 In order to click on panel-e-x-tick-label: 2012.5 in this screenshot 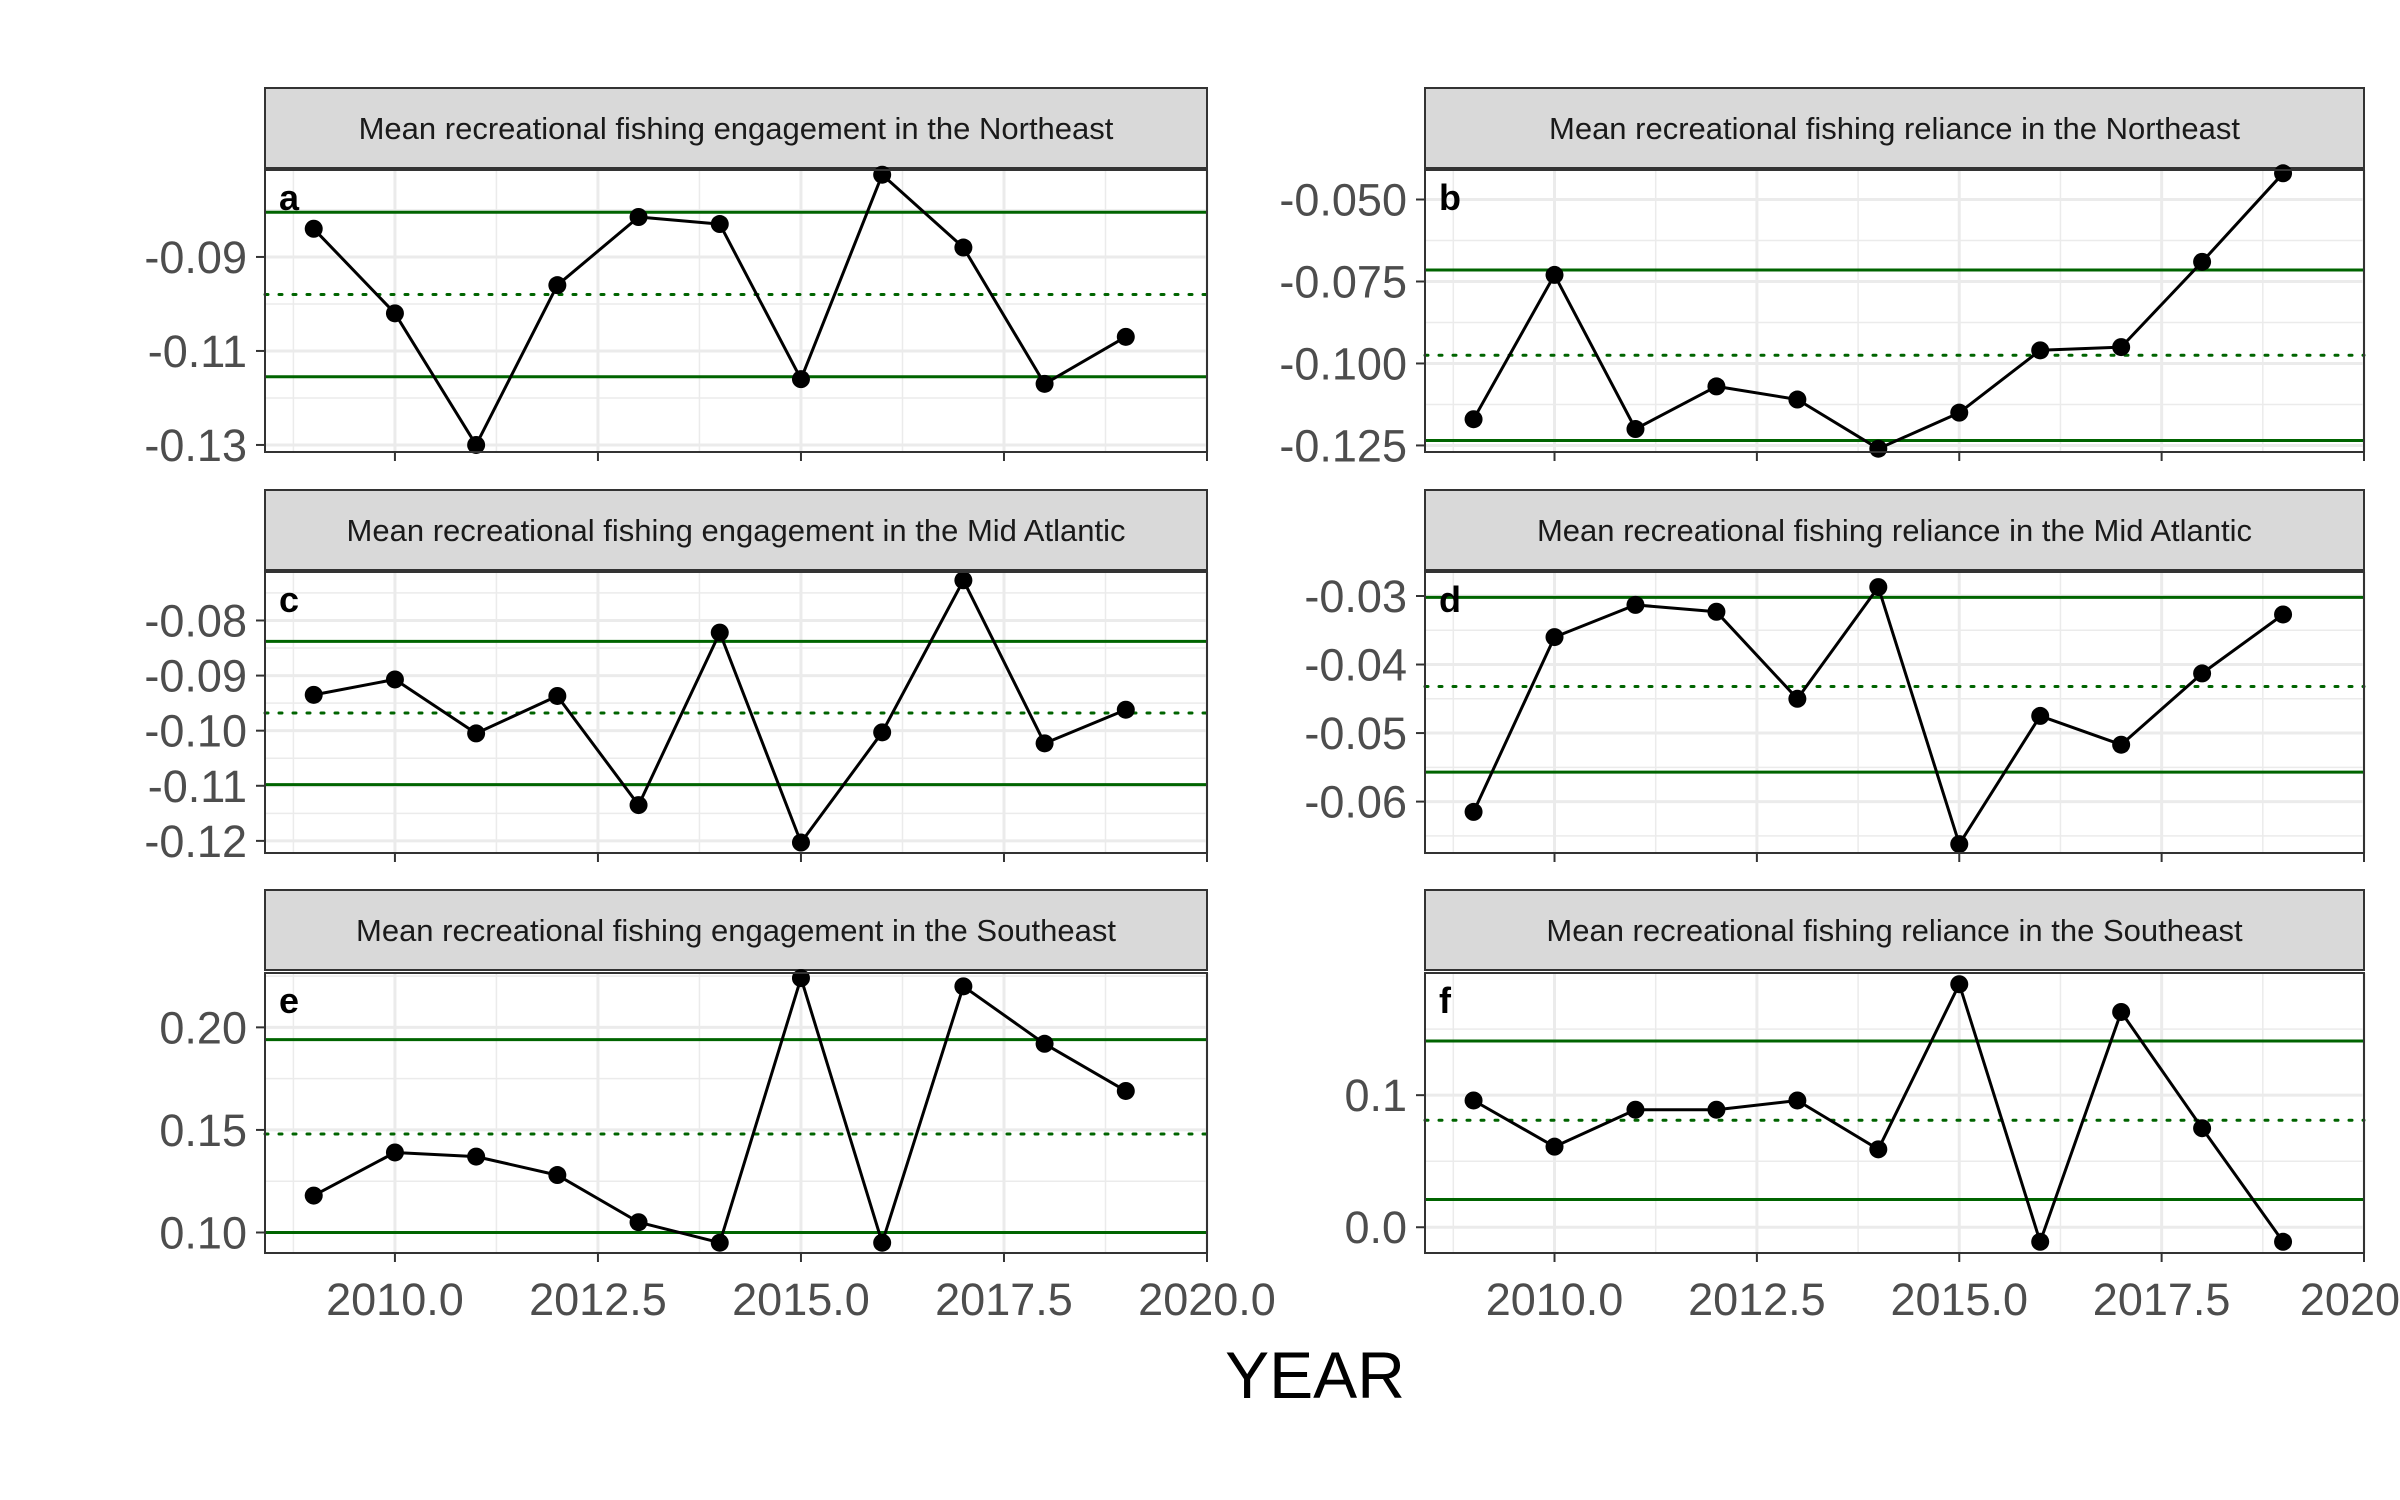, I will do `click(598, 1299)`.